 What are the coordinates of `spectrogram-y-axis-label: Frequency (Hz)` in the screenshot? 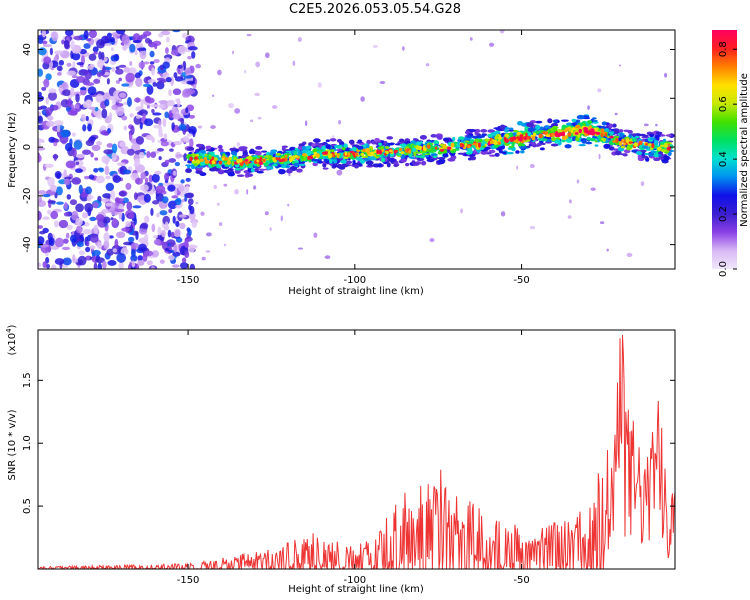 It's located at (12, 150).